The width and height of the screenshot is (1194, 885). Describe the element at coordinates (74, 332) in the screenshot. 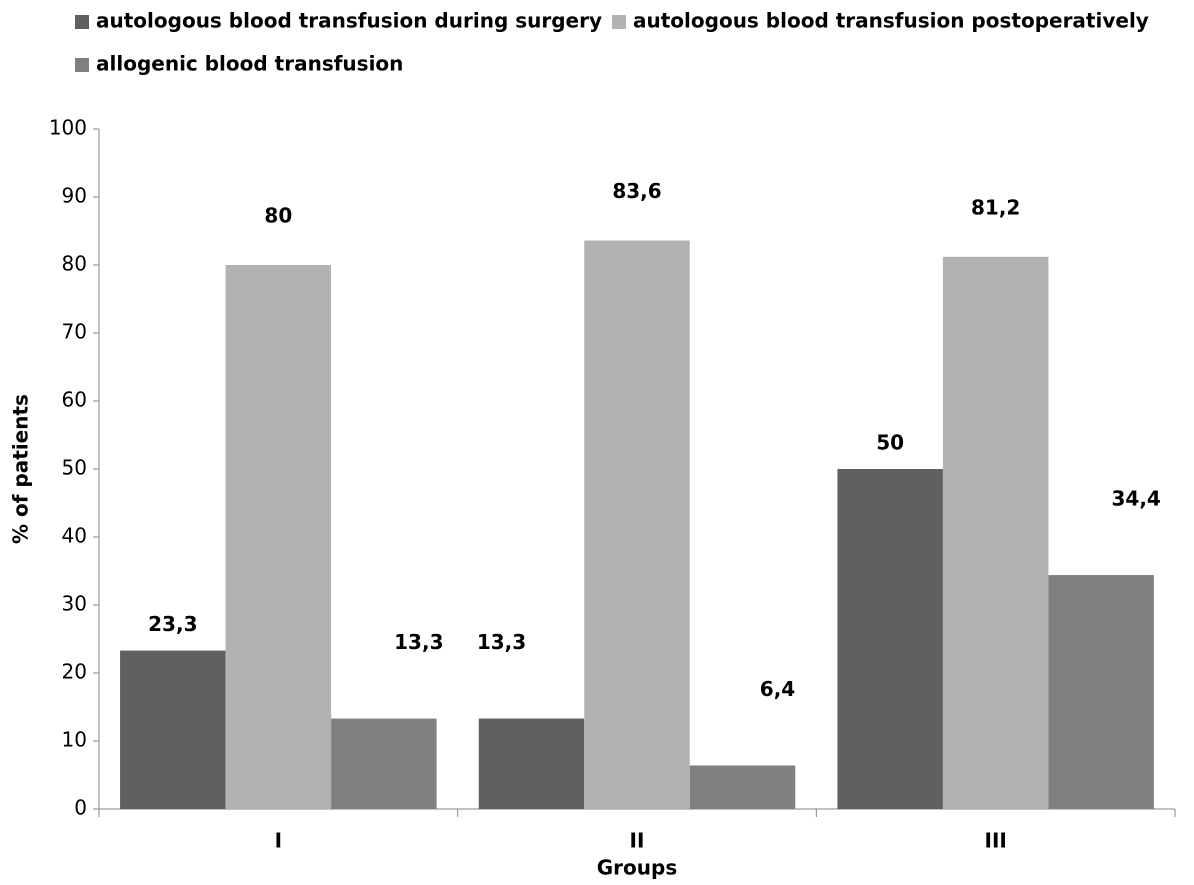

I see `y-tick-label: 70` at that location.